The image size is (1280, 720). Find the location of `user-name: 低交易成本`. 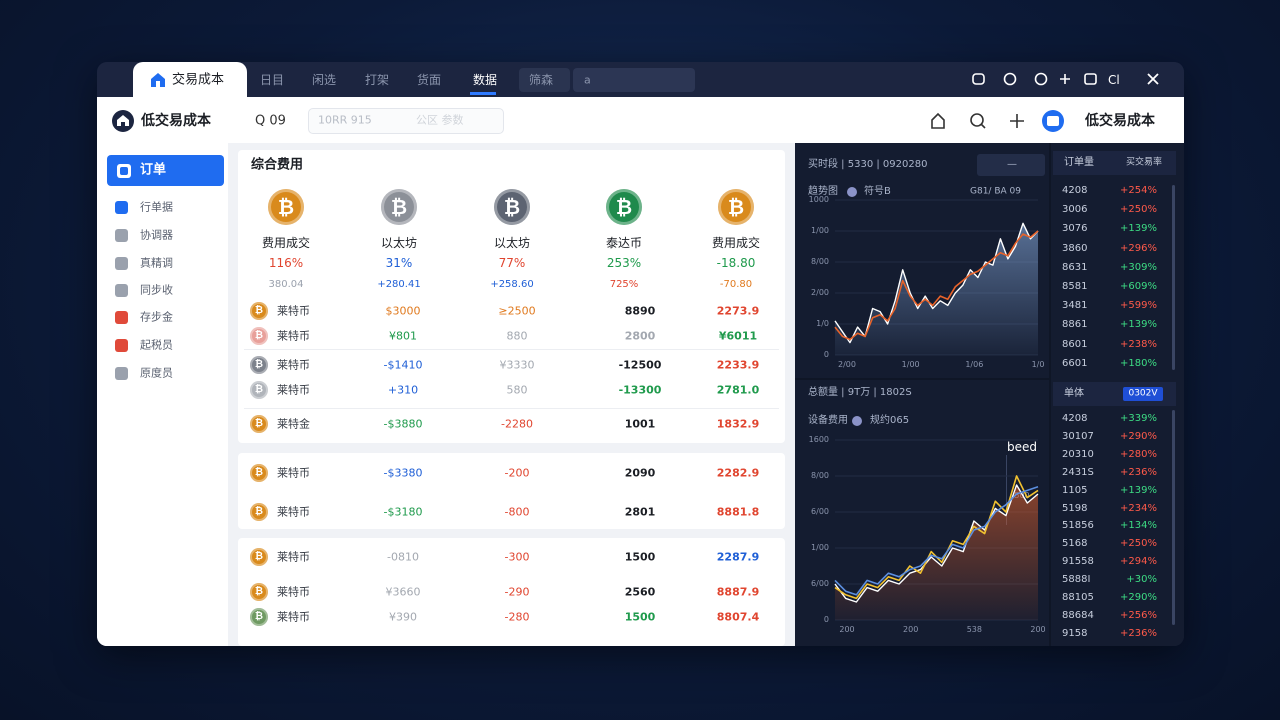

user-name: 低交易成本 is located at coordinates (1120, 121).